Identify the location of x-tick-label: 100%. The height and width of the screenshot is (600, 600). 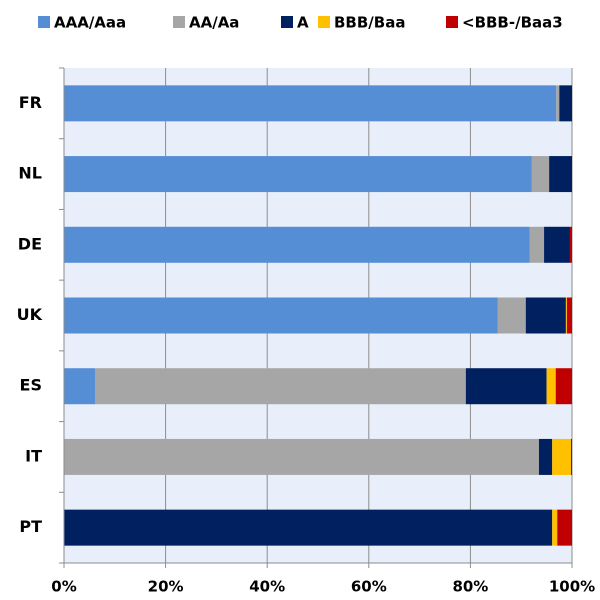
(572, 587).